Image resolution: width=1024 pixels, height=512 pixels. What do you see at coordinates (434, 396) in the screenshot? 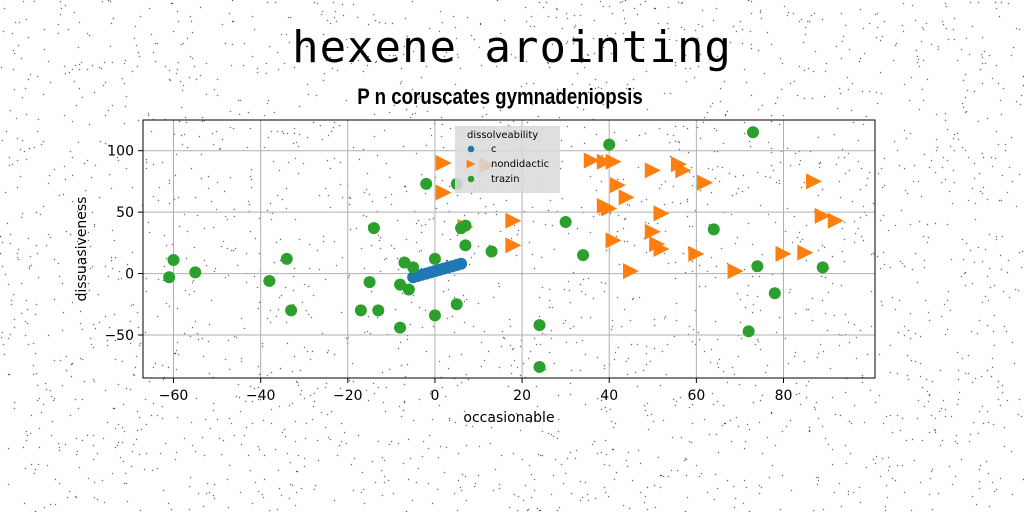
I see `x-tick-label: 0` at bounding box center [434, 396].